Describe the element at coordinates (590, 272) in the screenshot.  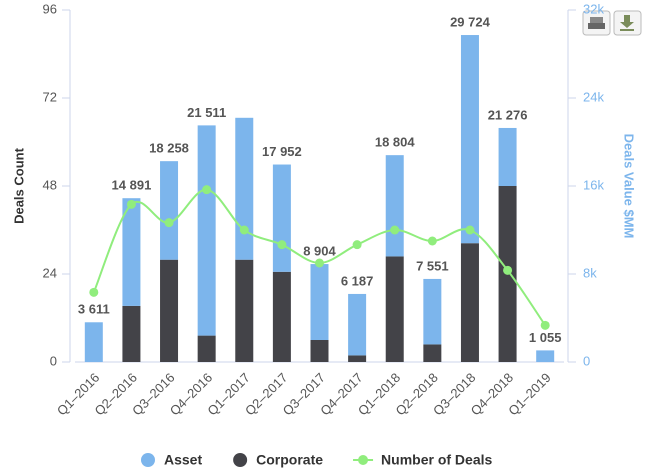
I see `y2-tick-label: 8k` at that location.